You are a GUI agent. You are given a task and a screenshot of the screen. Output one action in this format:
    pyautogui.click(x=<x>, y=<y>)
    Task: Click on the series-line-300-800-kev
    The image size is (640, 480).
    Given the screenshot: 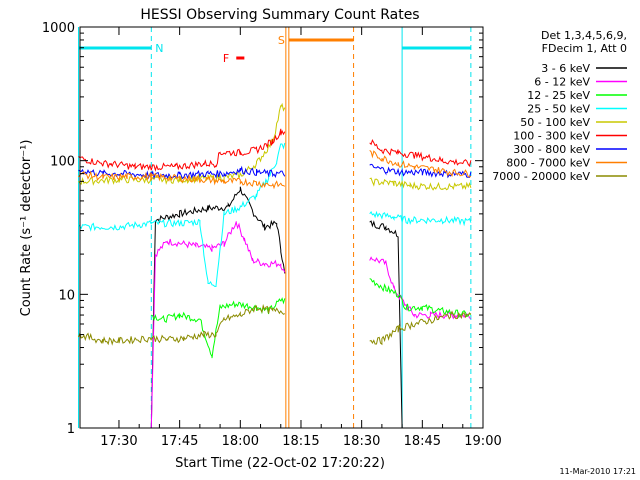 What is the action you would take?
    pyautogui.click(x=182, y=172)
    